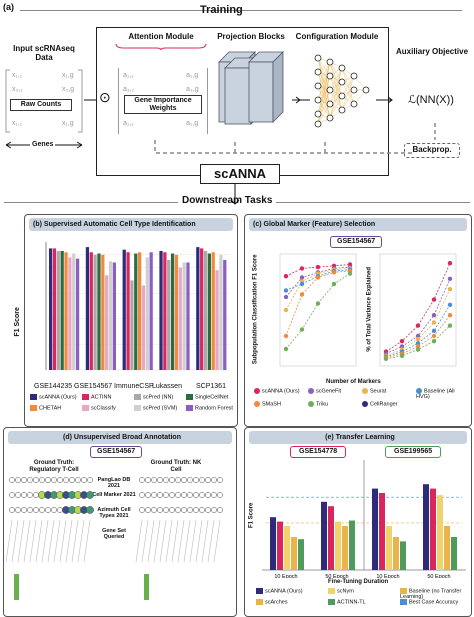  Describe the element at coordinates (284, 591) in the screenshot. I see `legend-label: scANNA (Ours)` at that location.